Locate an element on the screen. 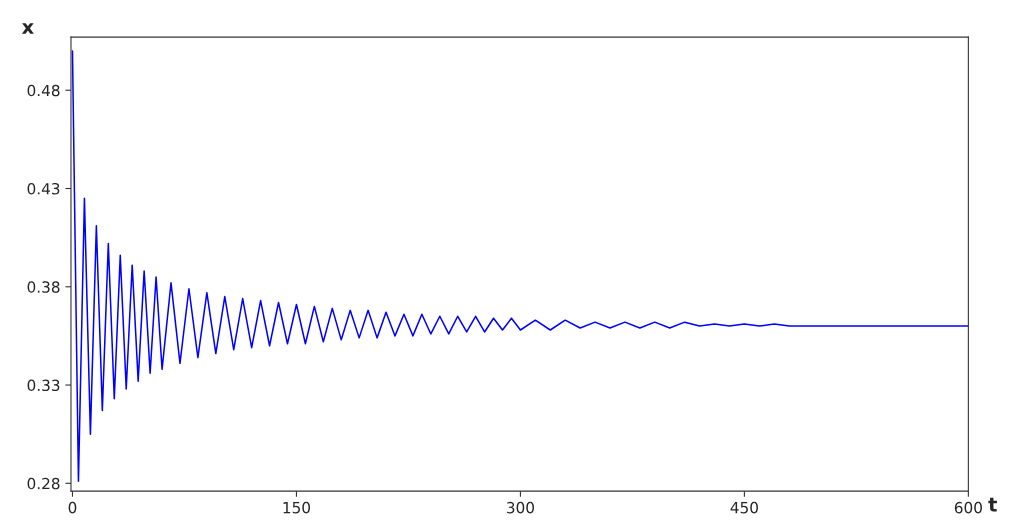 This screenshot has height=531, width=1014. y-tick-label: 0.33 is located at coordinates (43, 385).